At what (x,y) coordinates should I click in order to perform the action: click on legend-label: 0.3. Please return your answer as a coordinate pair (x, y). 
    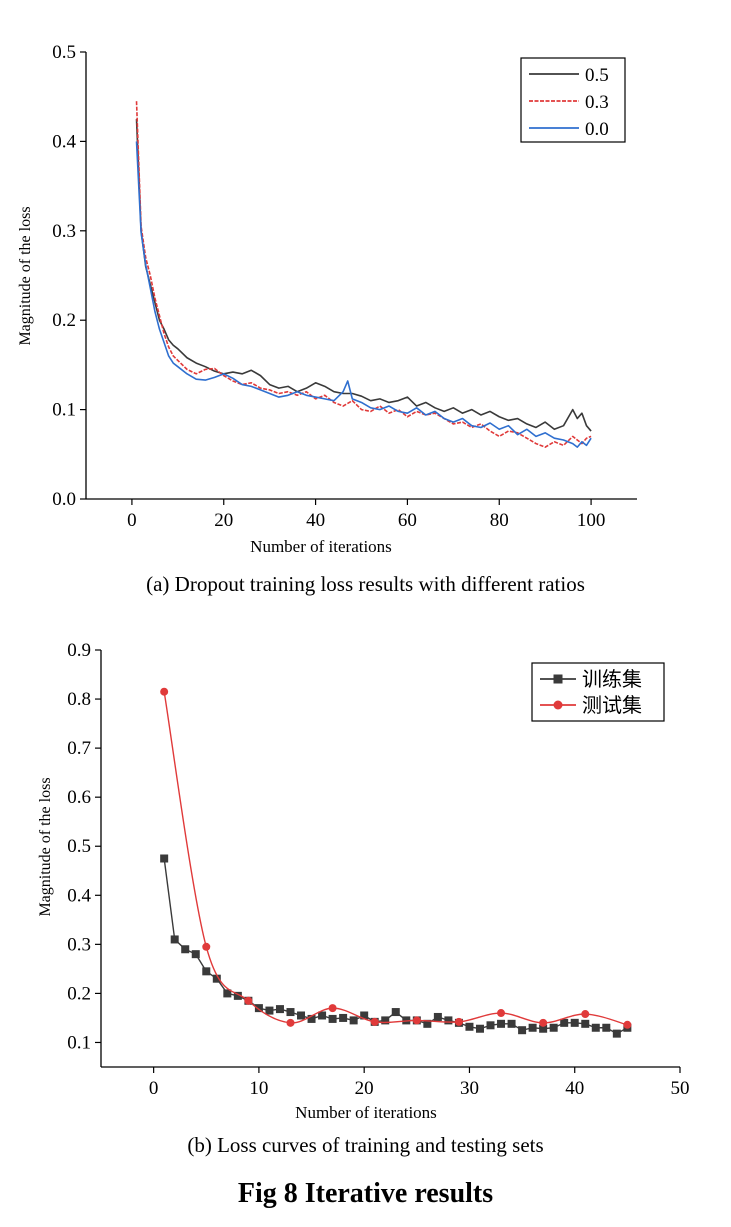
    Looking at the image, I should click on (597, 102).